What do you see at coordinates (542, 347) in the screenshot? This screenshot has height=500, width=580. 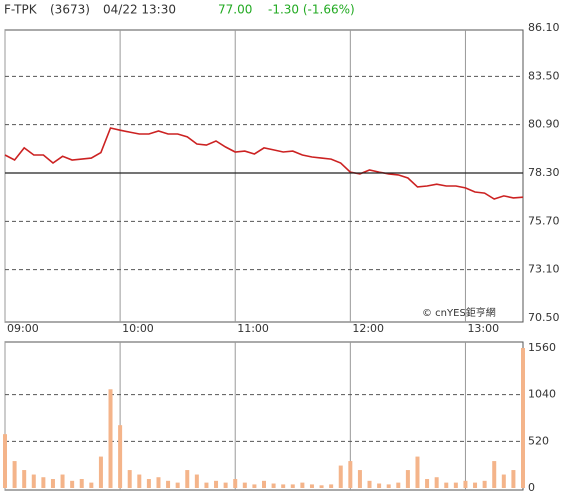 I see `y-tick-label: 1560` at bounding box center [542, 347].